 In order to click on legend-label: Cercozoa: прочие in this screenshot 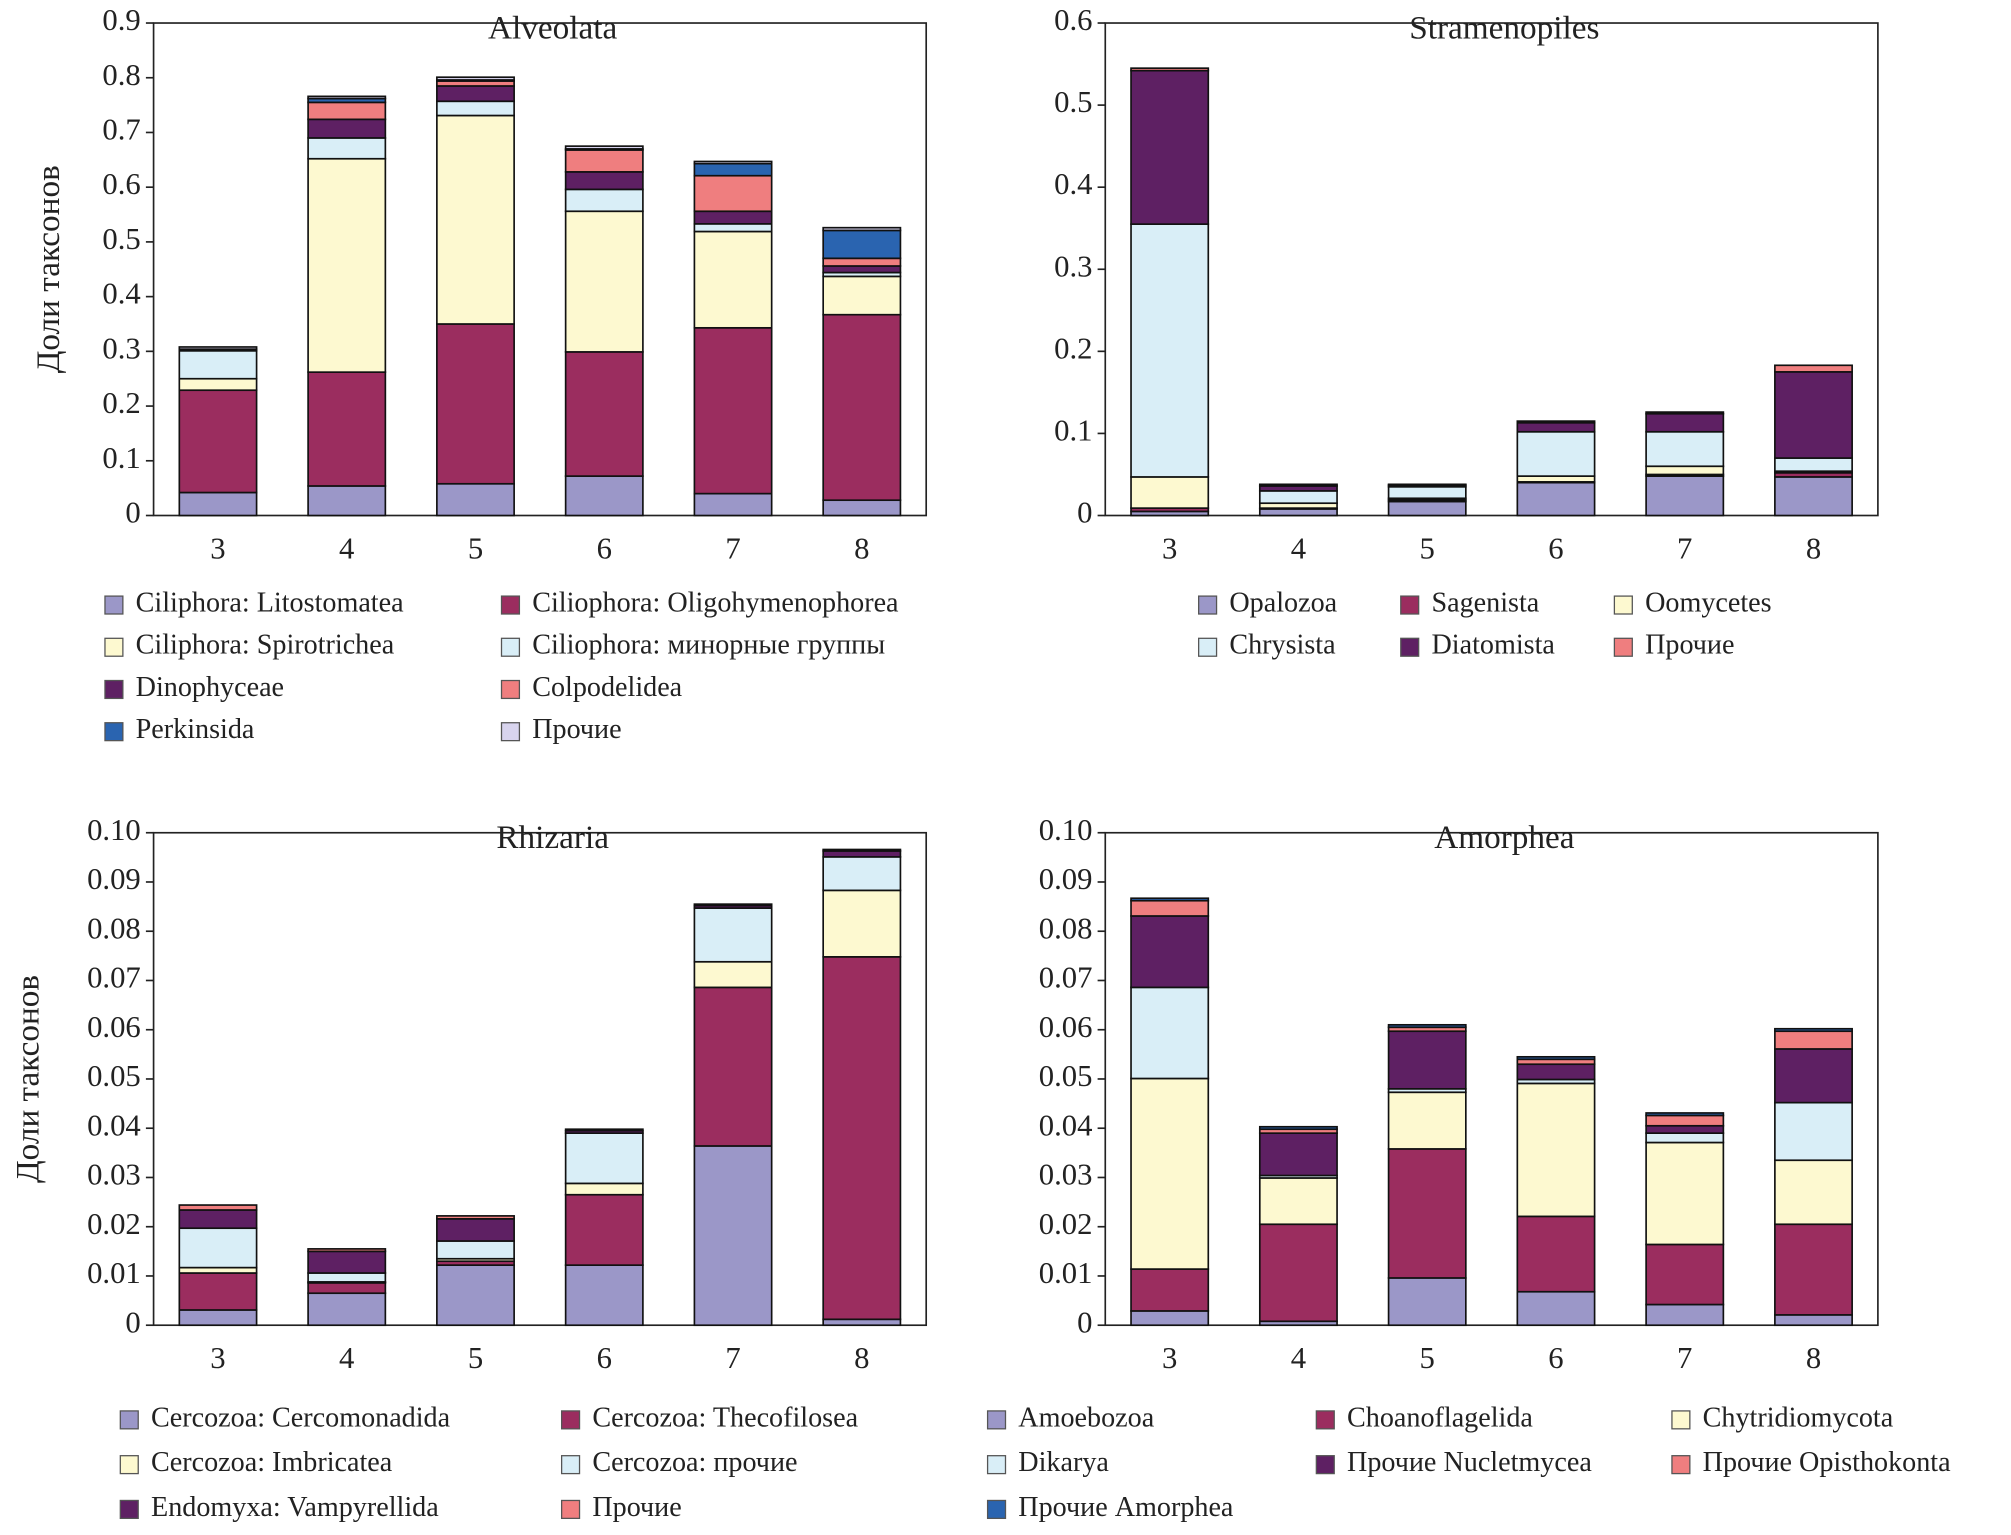, I will do `click(694, 1462)`.